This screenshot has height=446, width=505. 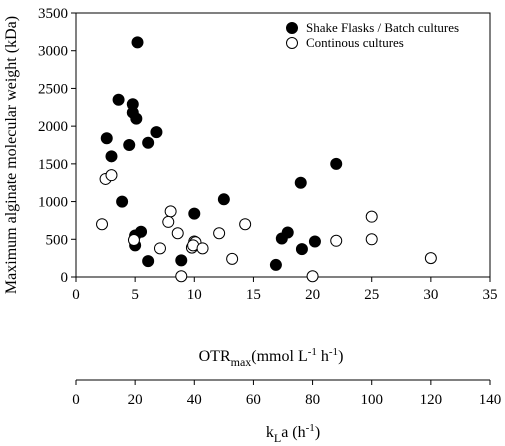 What do you see at coordinates (194, 295) in the screenshot?
I see `x-tick-label: 10` at bounding box center [194, 295].